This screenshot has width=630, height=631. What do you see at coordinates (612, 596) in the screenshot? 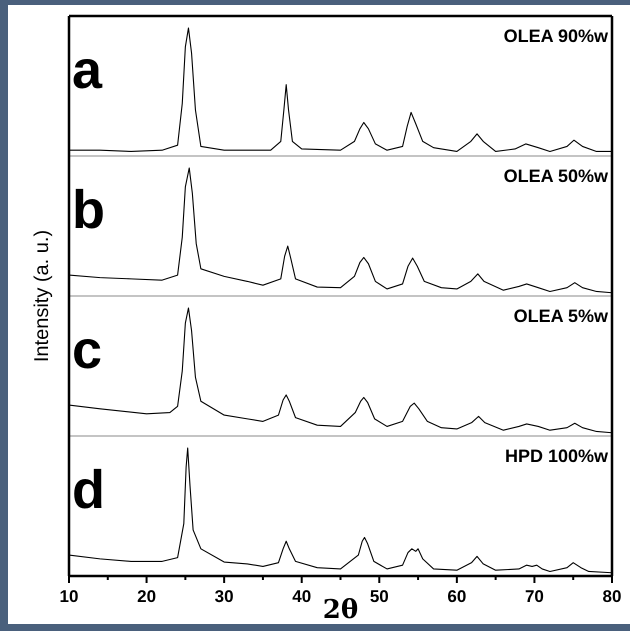
I see `x-tick-label: 80` at bounding box center [612, 596].